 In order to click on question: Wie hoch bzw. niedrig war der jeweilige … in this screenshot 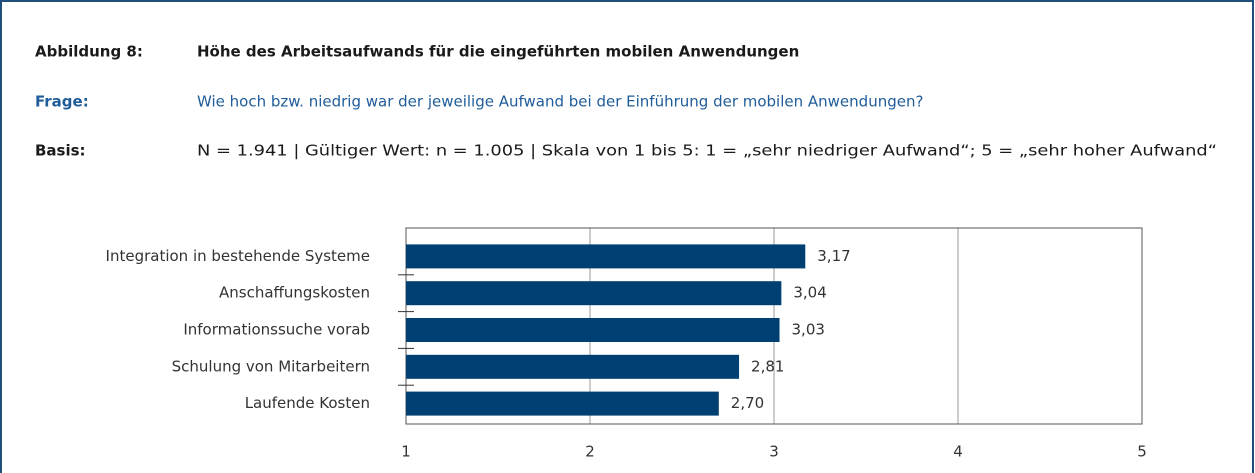, I will do `click(560, 102)`.